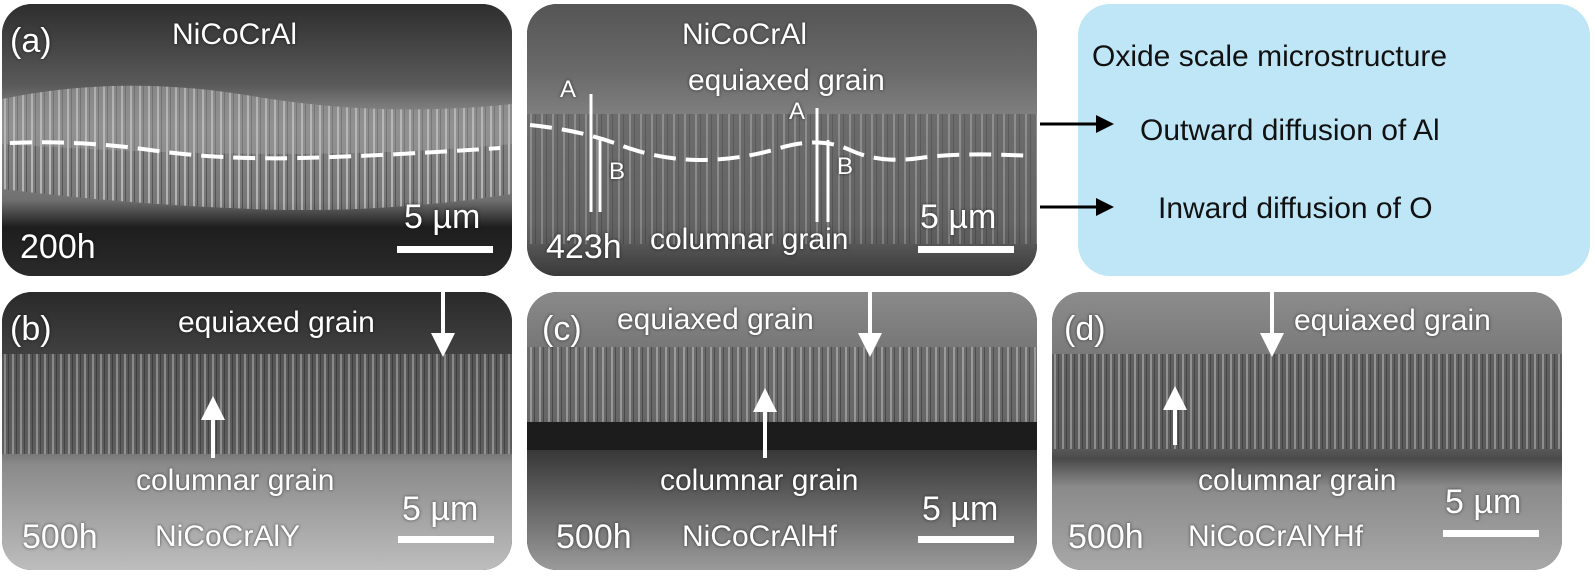 Image resolution: width=1595 pixels, height=579 pixels. What do you see at coordinates (966, 539) in the screenshot?
I see `scale-bar-c` at bounding box center [966, 539].